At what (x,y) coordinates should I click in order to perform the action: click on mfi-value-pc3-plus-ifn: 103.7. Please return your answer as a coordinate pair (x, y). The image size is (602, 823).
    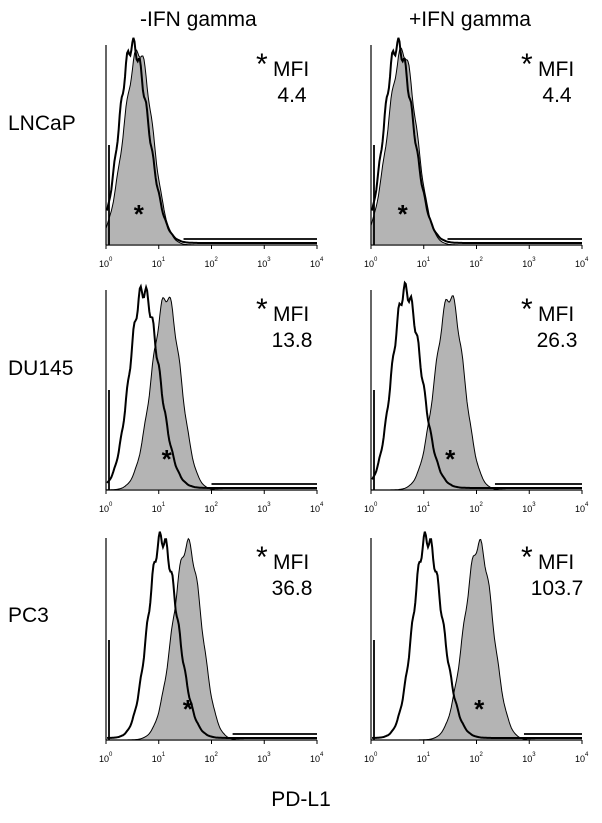
    Looking at the image, I should click on (557, 588).